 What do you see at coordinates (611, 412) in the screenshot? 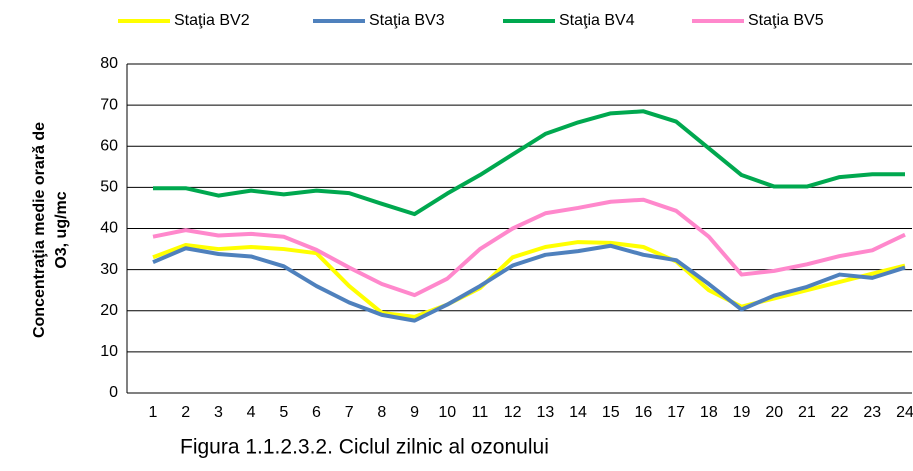
I see `x-tick-label: 15` at bounding box center [611, 412].